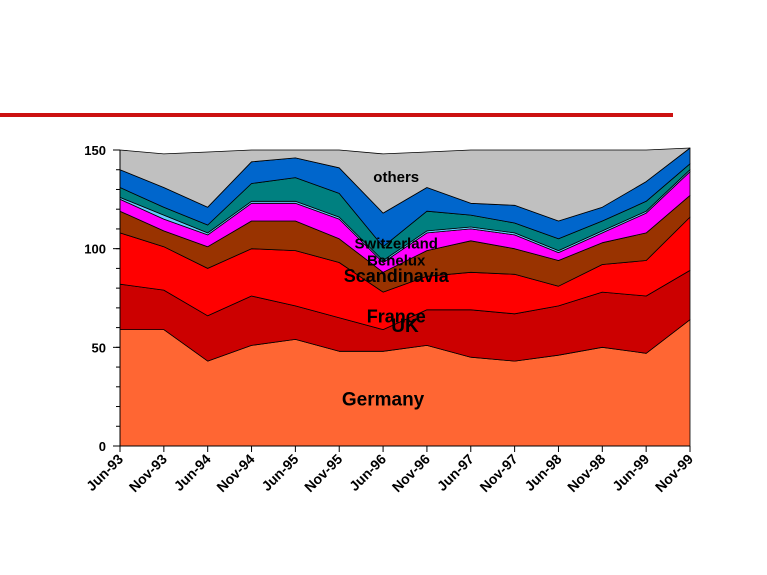 This screenshot has height=575, width=767. What do you see at coordinates (397, 276) in the screenshot?
I see `series-label-scandinavia: Scandinavia` at bounding box center [397, 276].